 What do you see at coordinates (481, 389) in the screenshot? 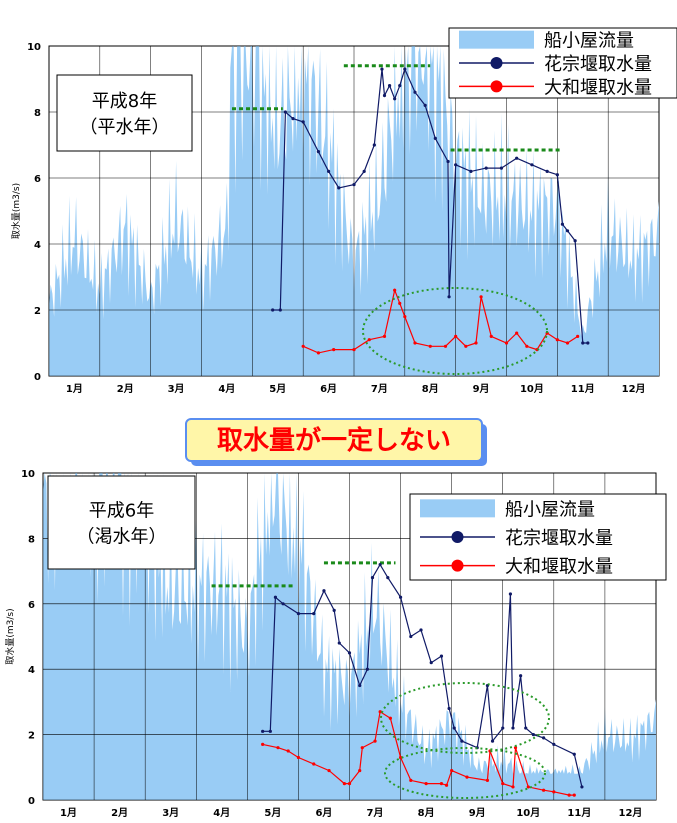
I see `x-tick-label: 9月` at bounding box center [481, 389].